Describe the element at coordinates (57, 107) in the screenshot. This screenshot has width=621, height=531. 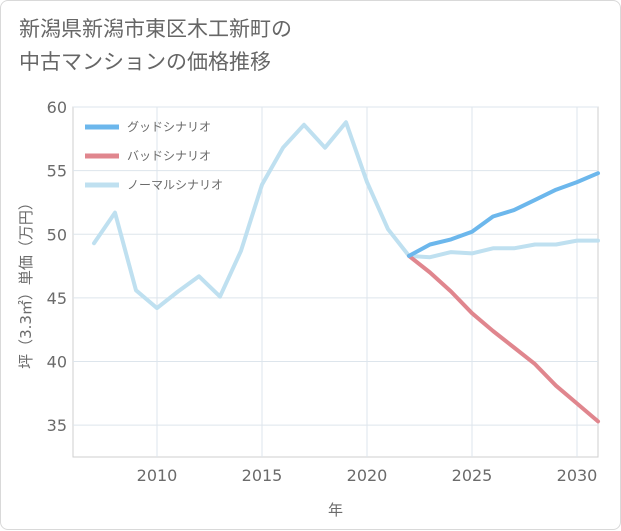
I see `y-tick-label: 60` at that location.